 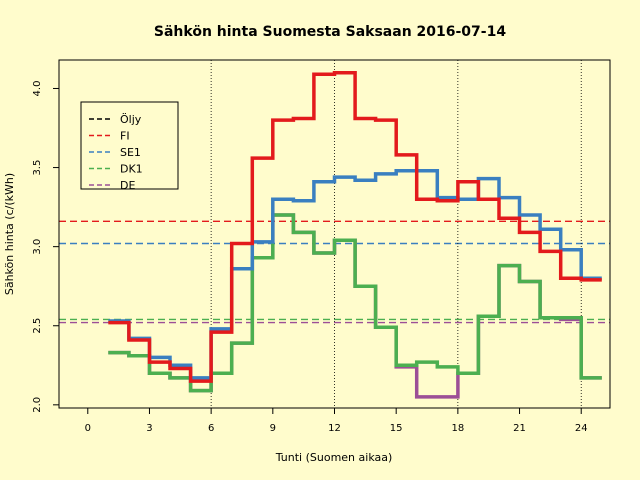 I want to click on y-axis: 2.0 2.5 3.0 3.5 4.0, so click(x=45, y=247).